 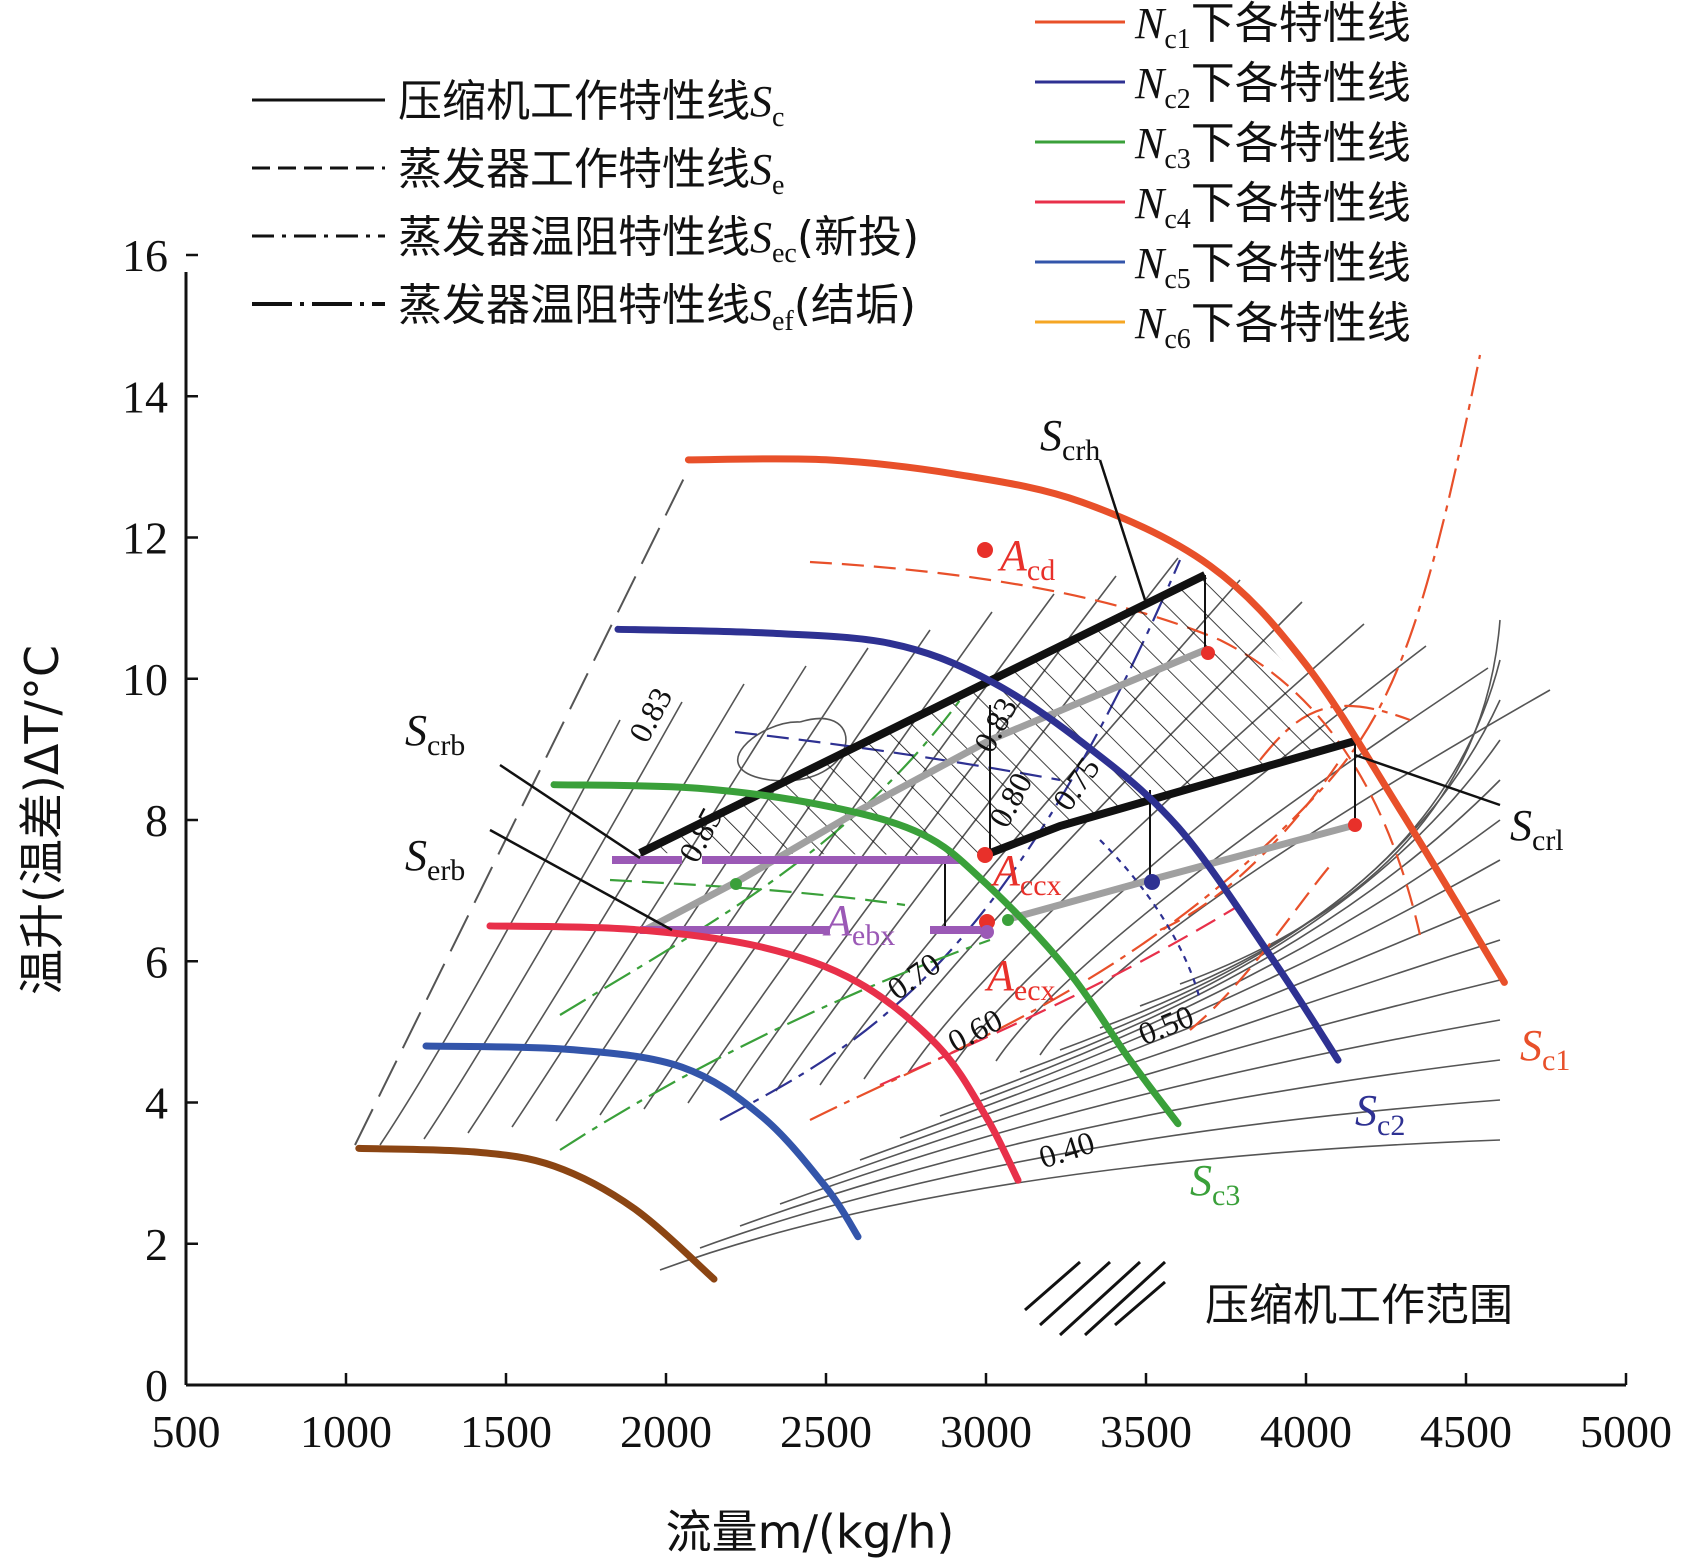 I want to click on x-tick-label: 500, so click(x=186, y=1431).